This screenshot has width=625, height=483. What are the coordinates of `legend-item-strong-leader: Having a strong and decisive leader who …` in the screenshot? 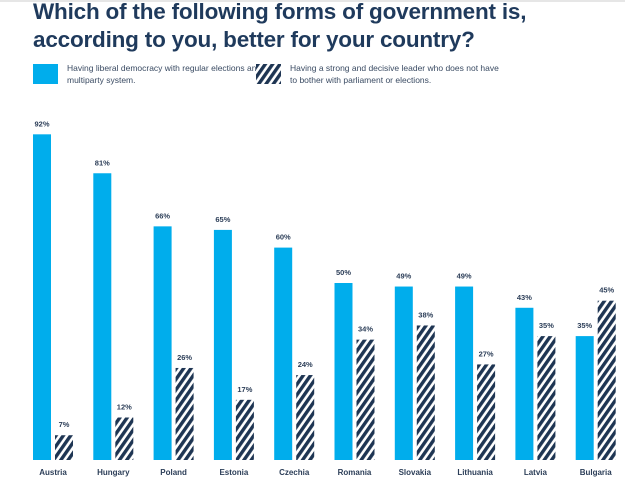 It's located at (378, 74).